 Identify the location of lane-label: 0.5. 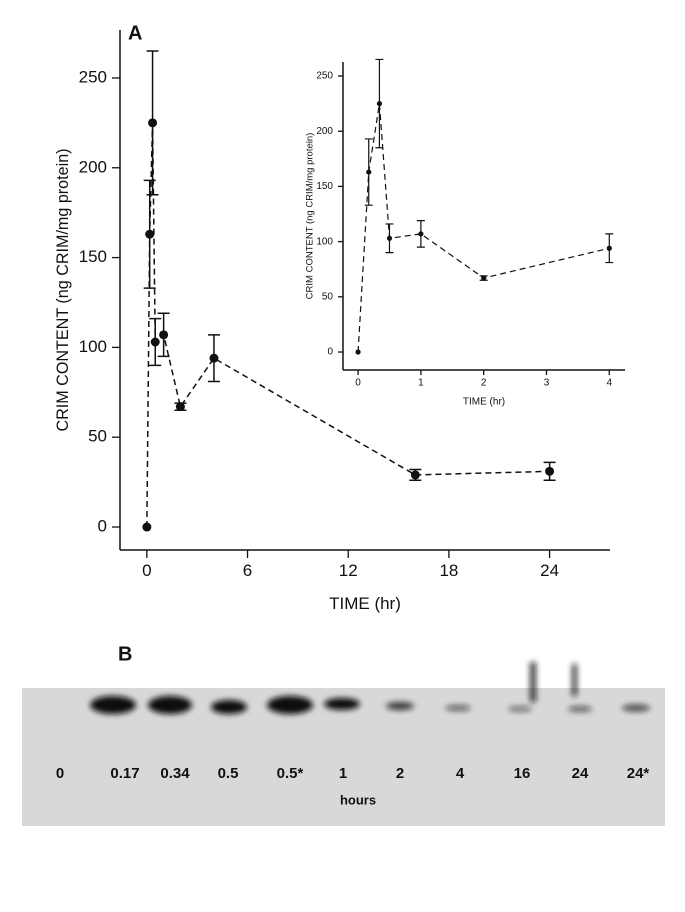
(228, 773).